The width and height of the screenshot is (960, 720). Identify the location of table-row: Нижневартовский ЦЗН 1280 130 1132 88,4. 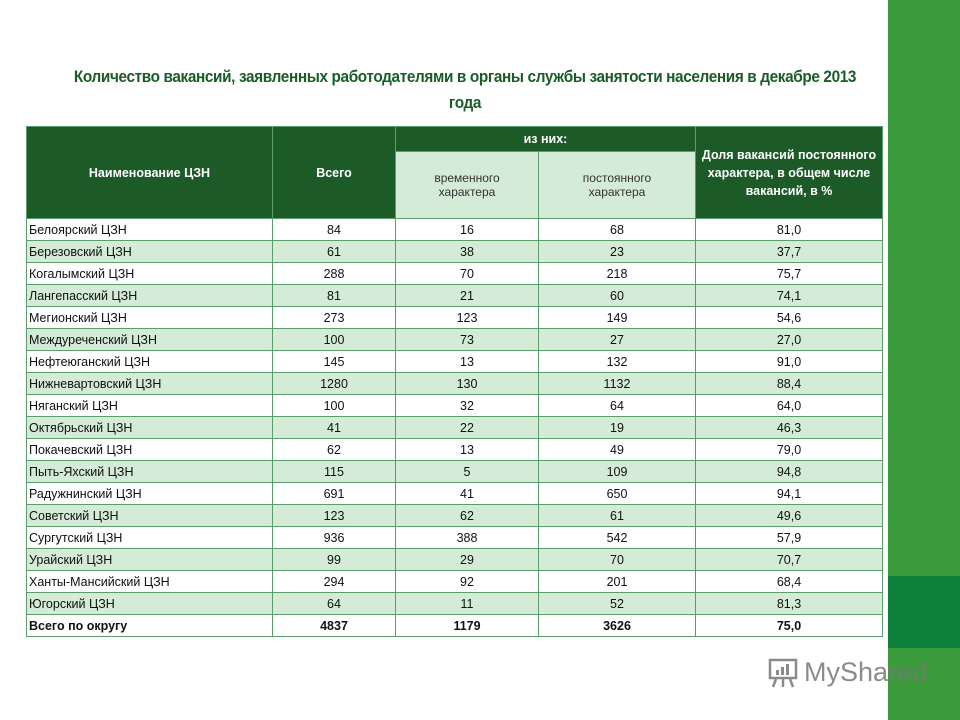
(454, 383).